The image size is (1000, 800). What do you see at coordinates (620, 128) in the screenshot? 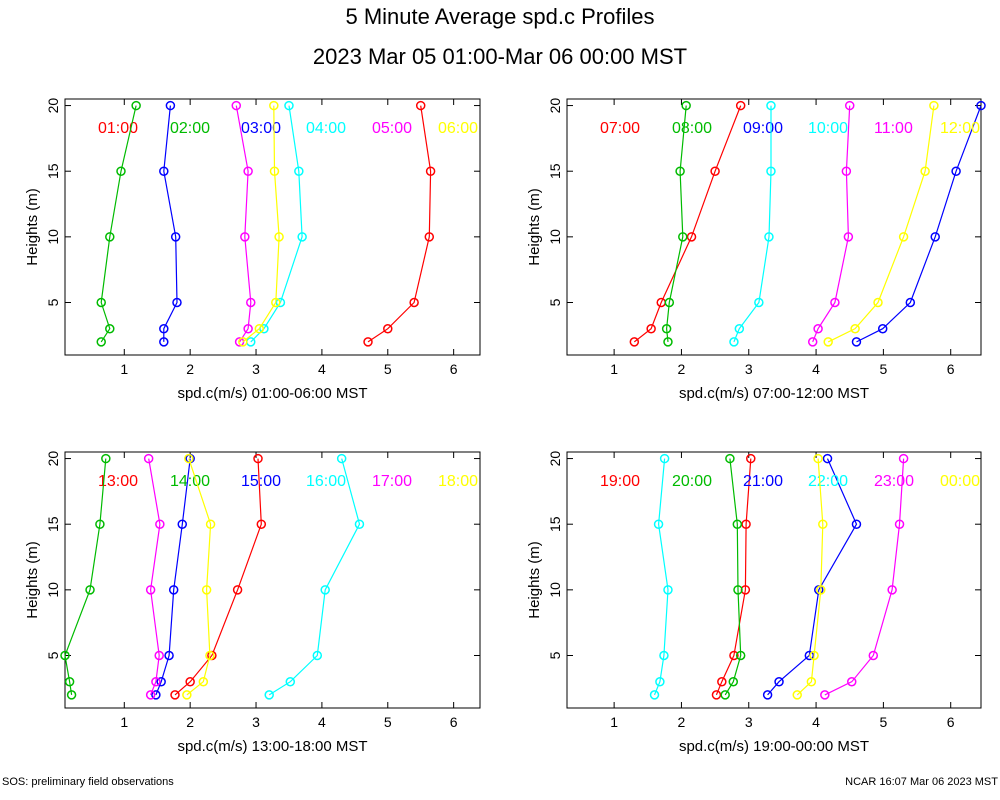
I see `legend-label: 07:00` at bounding box center [620, 128].